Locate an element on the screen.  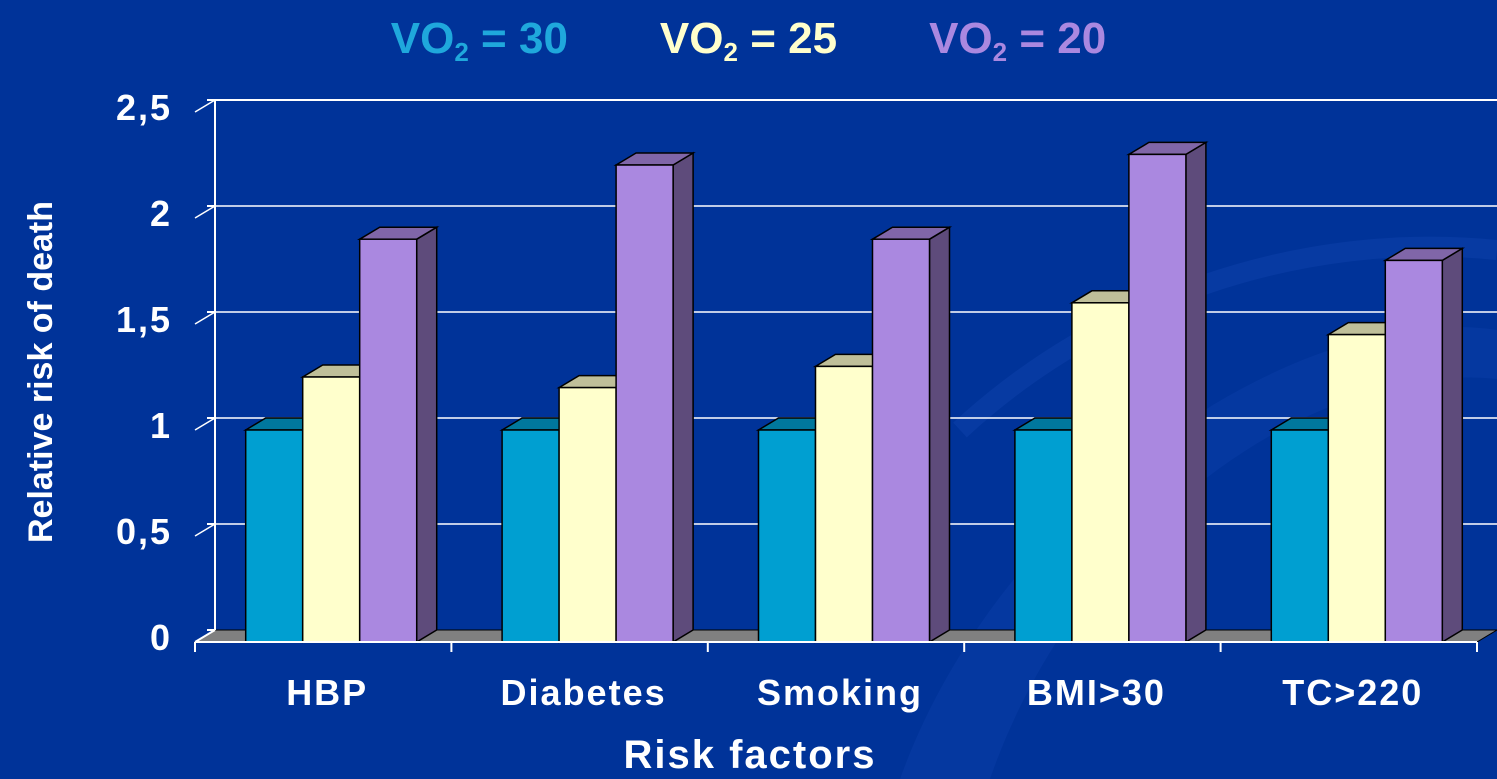
legend-item-vo2-25: VO2 = 25 is located at coordinates (748, 40).